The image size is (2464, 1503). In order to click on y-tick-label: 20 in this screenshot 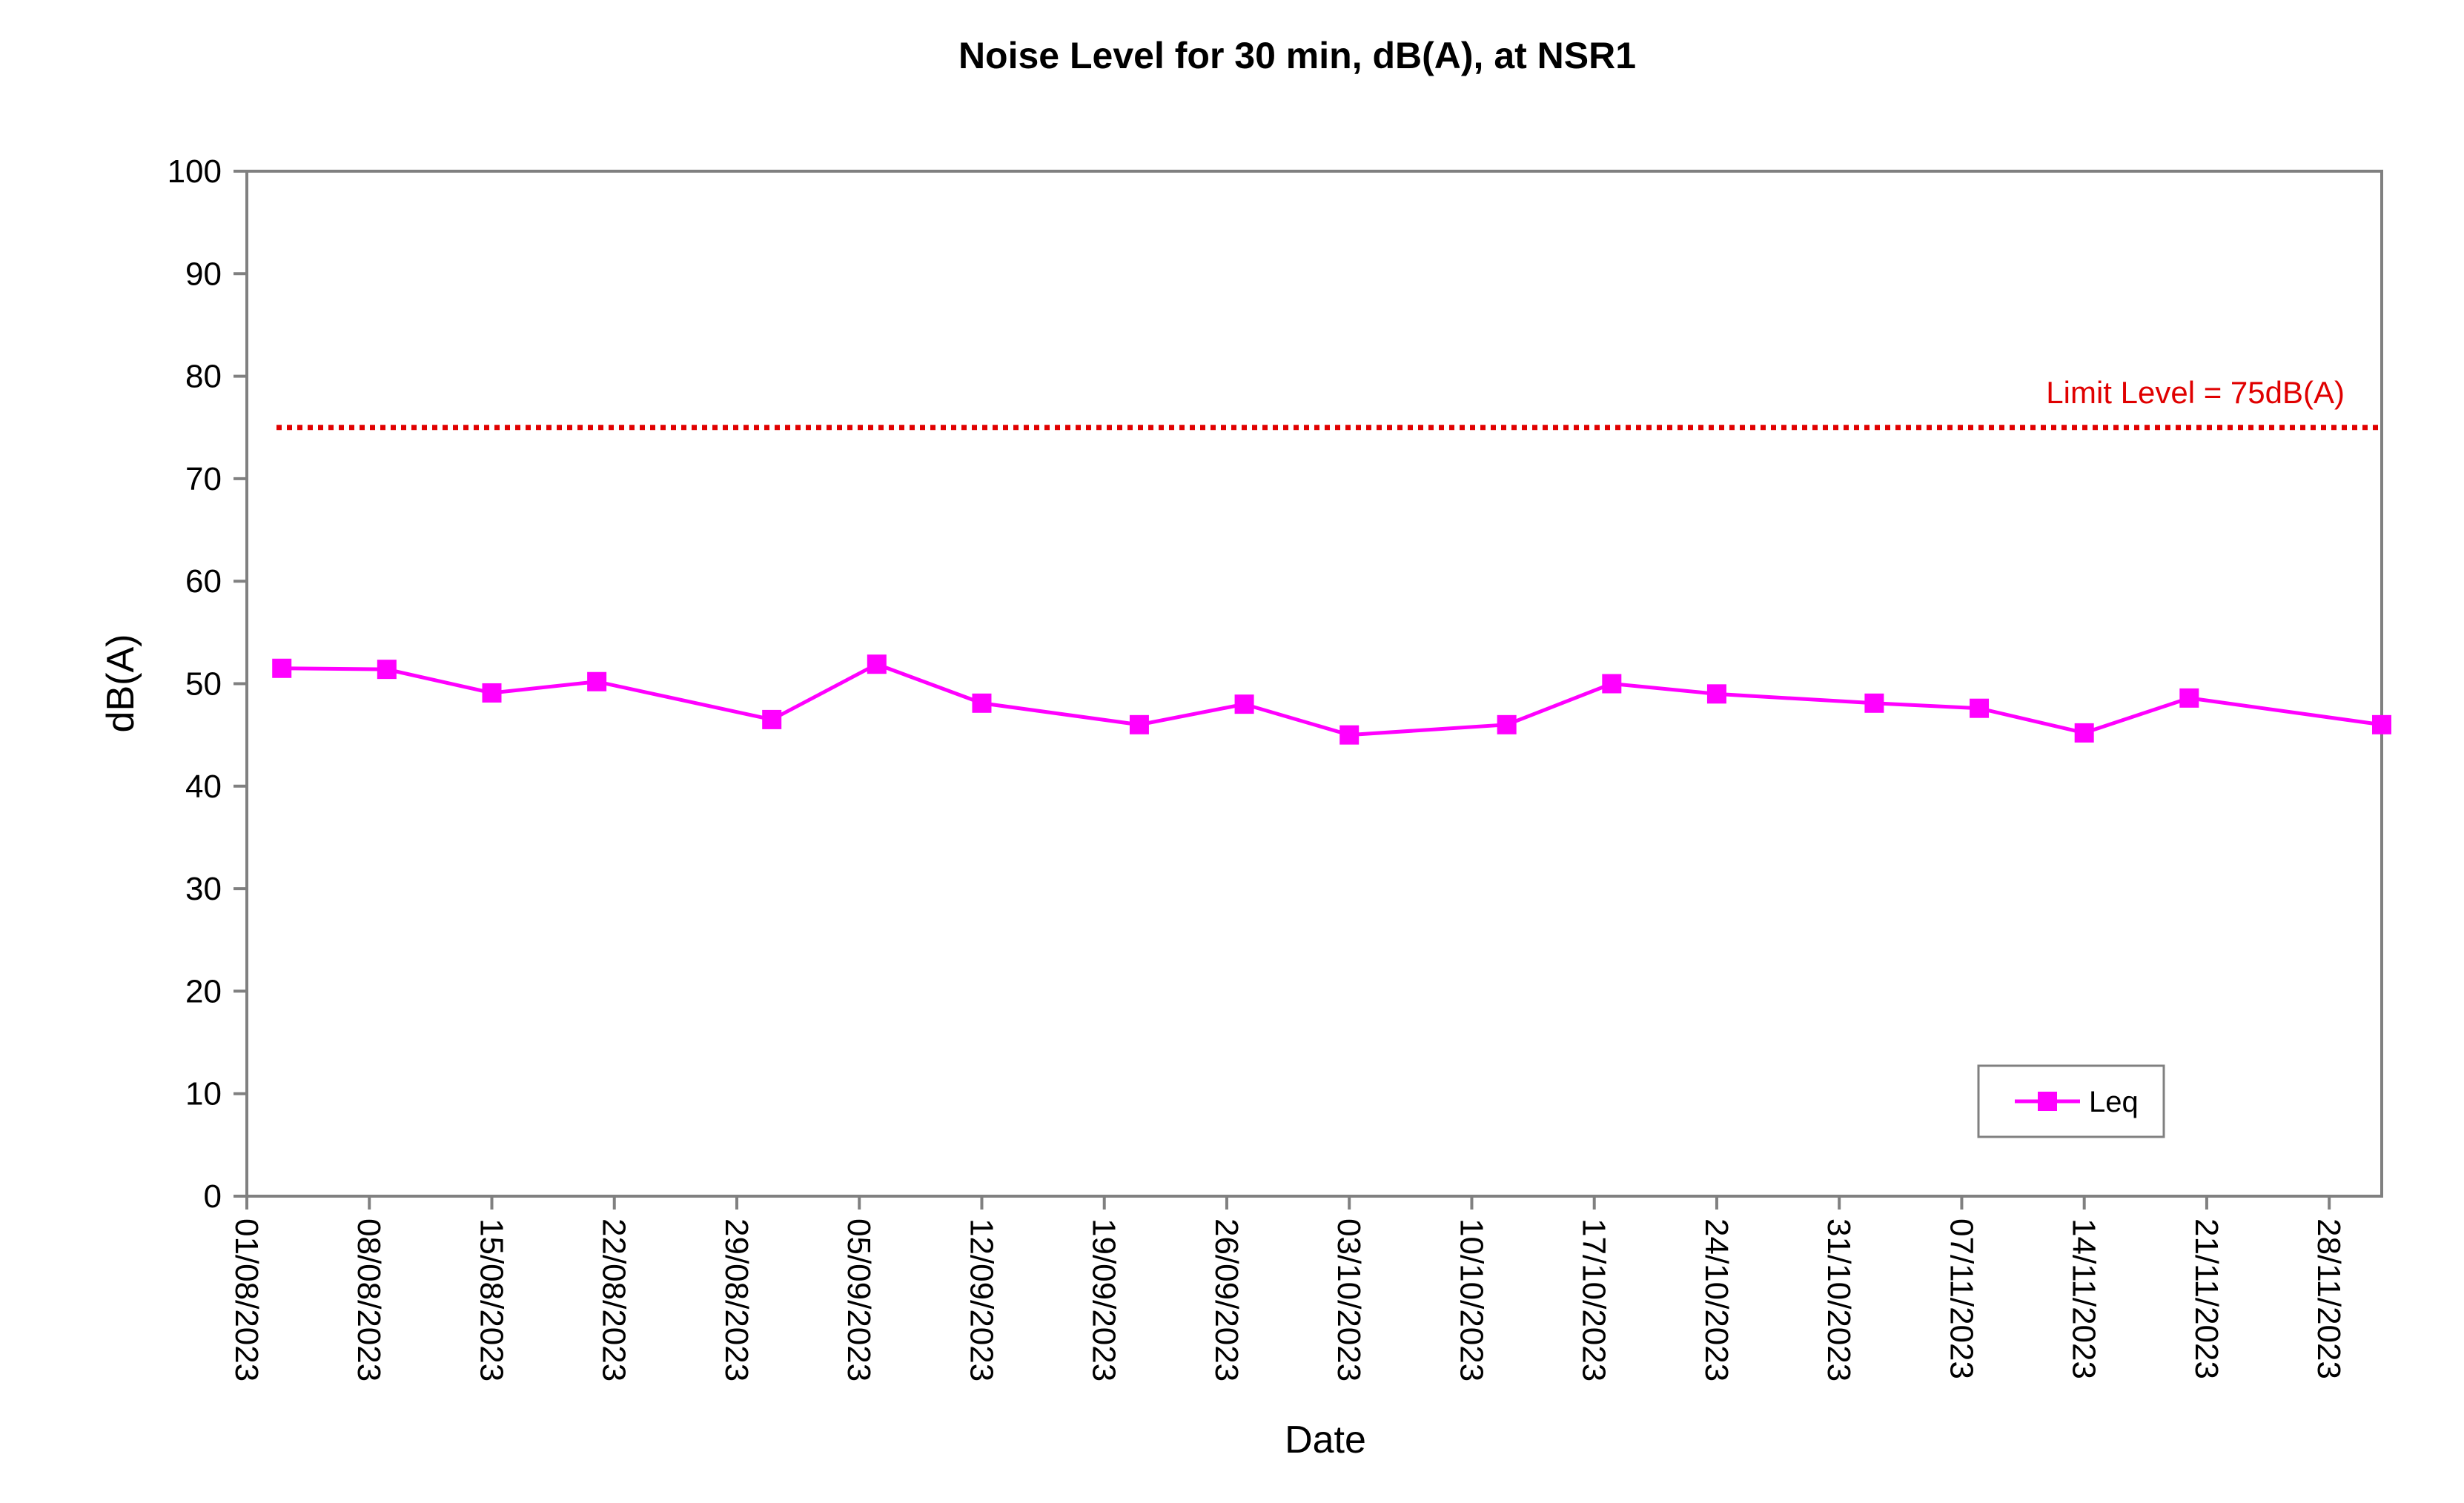, I will do `click(203, 991)`.